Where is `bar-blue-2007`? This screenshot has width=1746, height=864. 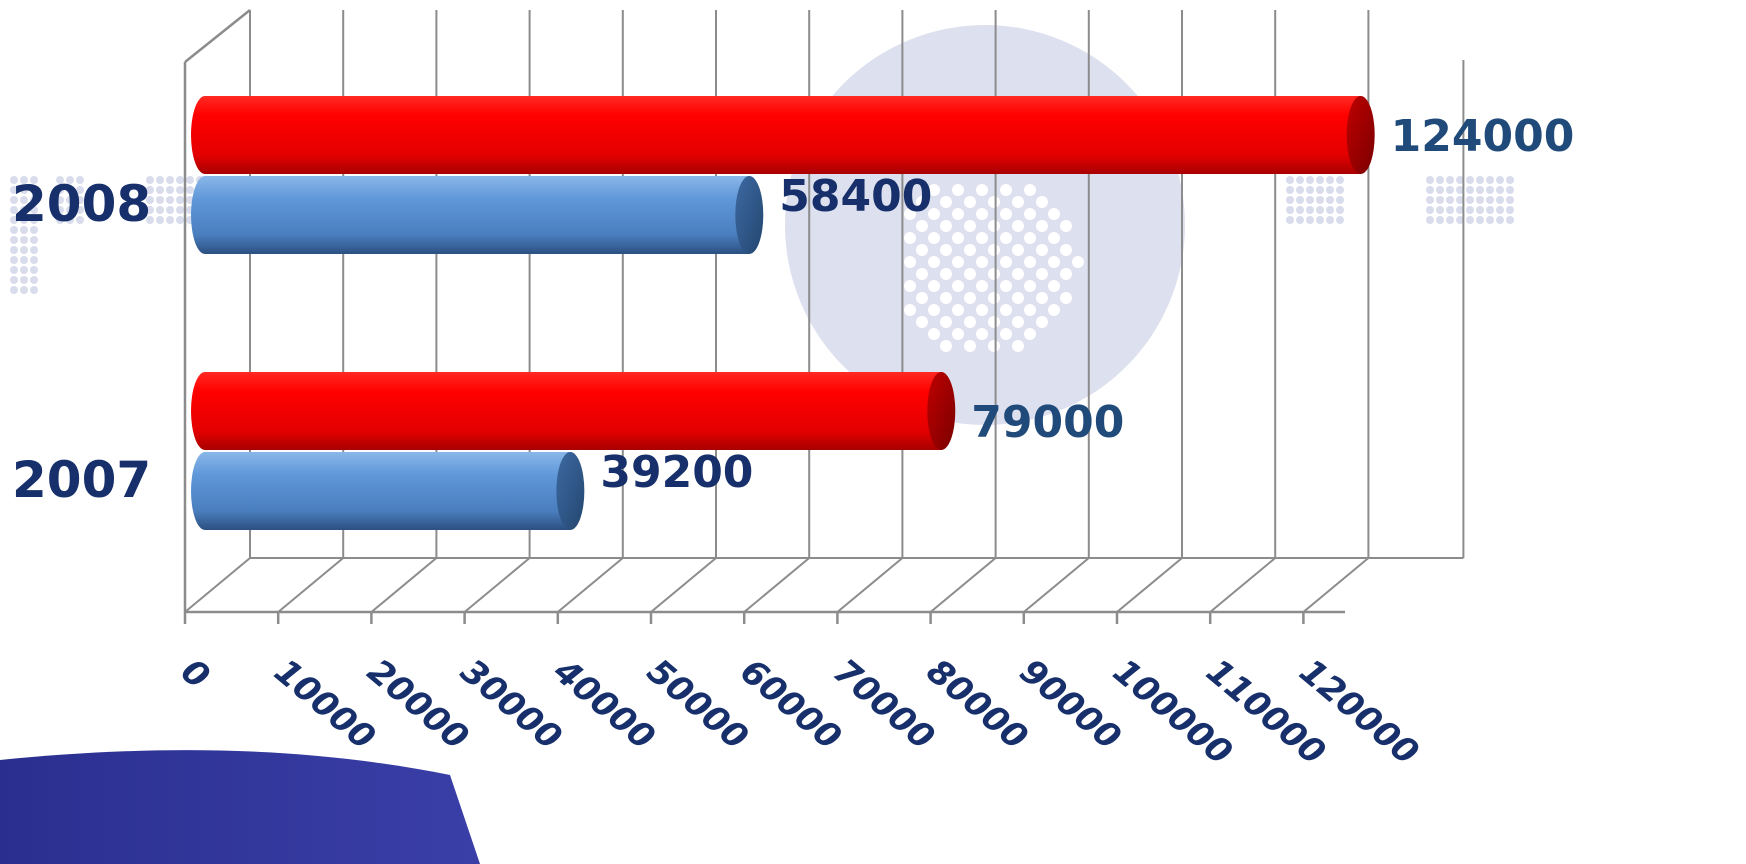
bar-blue-2007 is located at coordinates (388, 491).